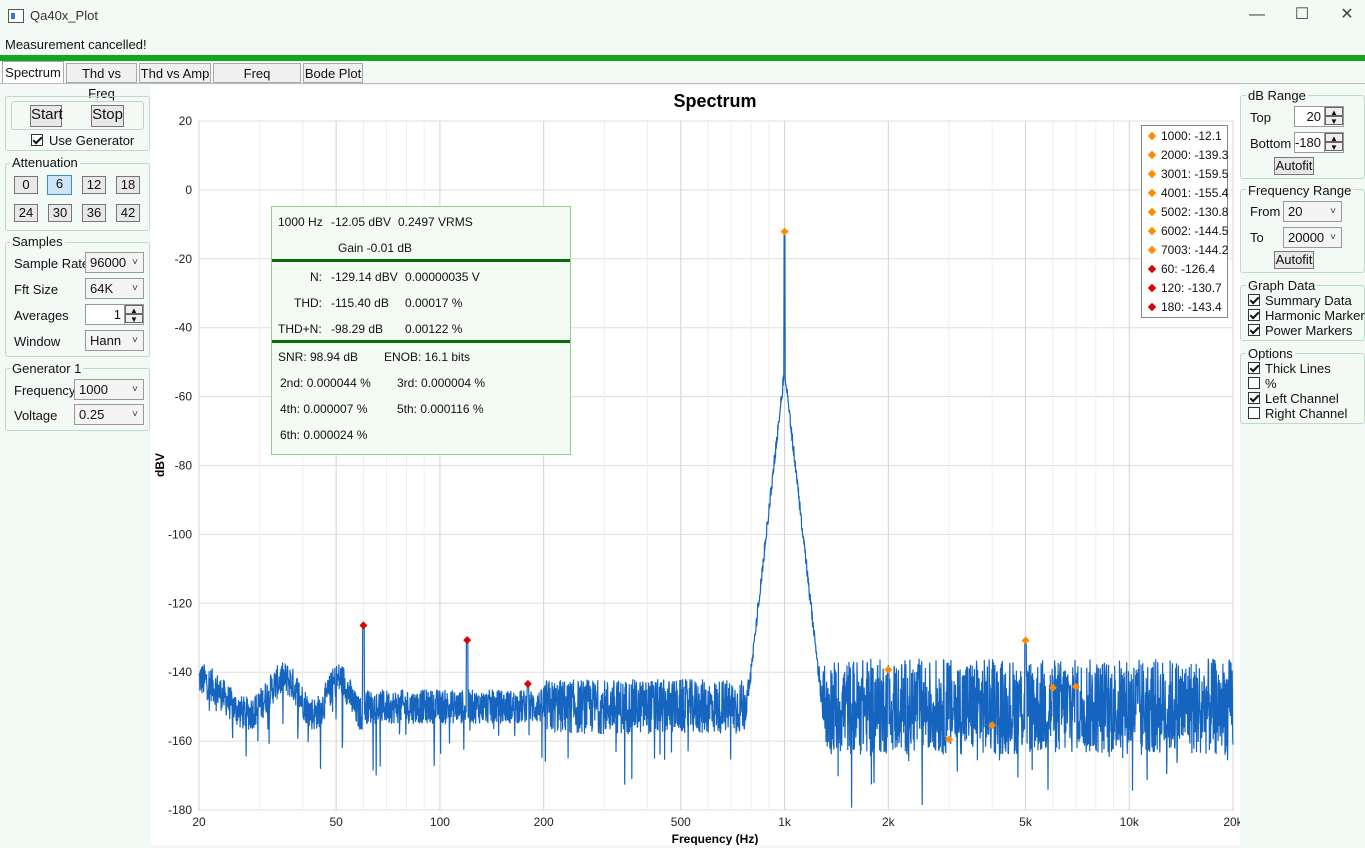 The image size is (1365, 848). Describe the element at coordinates (26, 213) in the screenshot. I see `atten-button-24: 24` at that location.